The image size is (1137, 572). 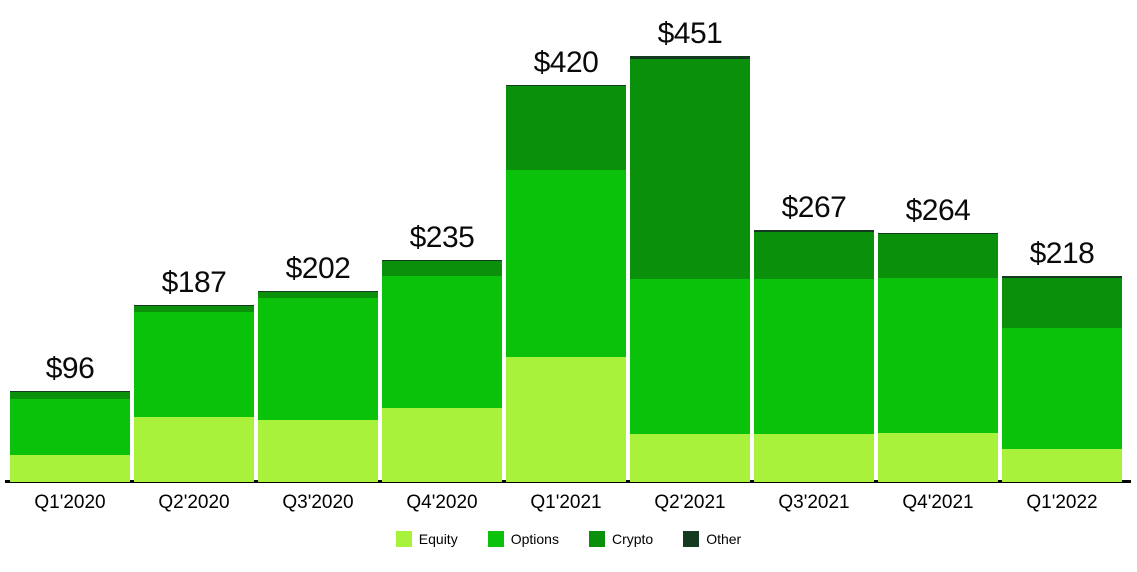 What do you see at coordinates (632, 539) in the screenshot?
I see `legend-label: Crypto` at bounding box center [632, 539].